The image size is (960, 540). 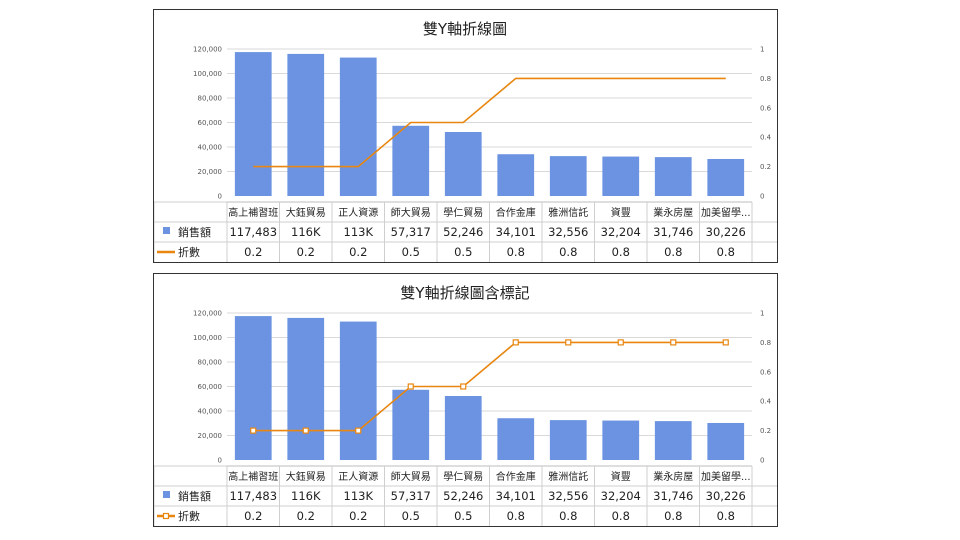 I want to click on left-axis-tick-label: 80,000, so click(x=210, y=99).